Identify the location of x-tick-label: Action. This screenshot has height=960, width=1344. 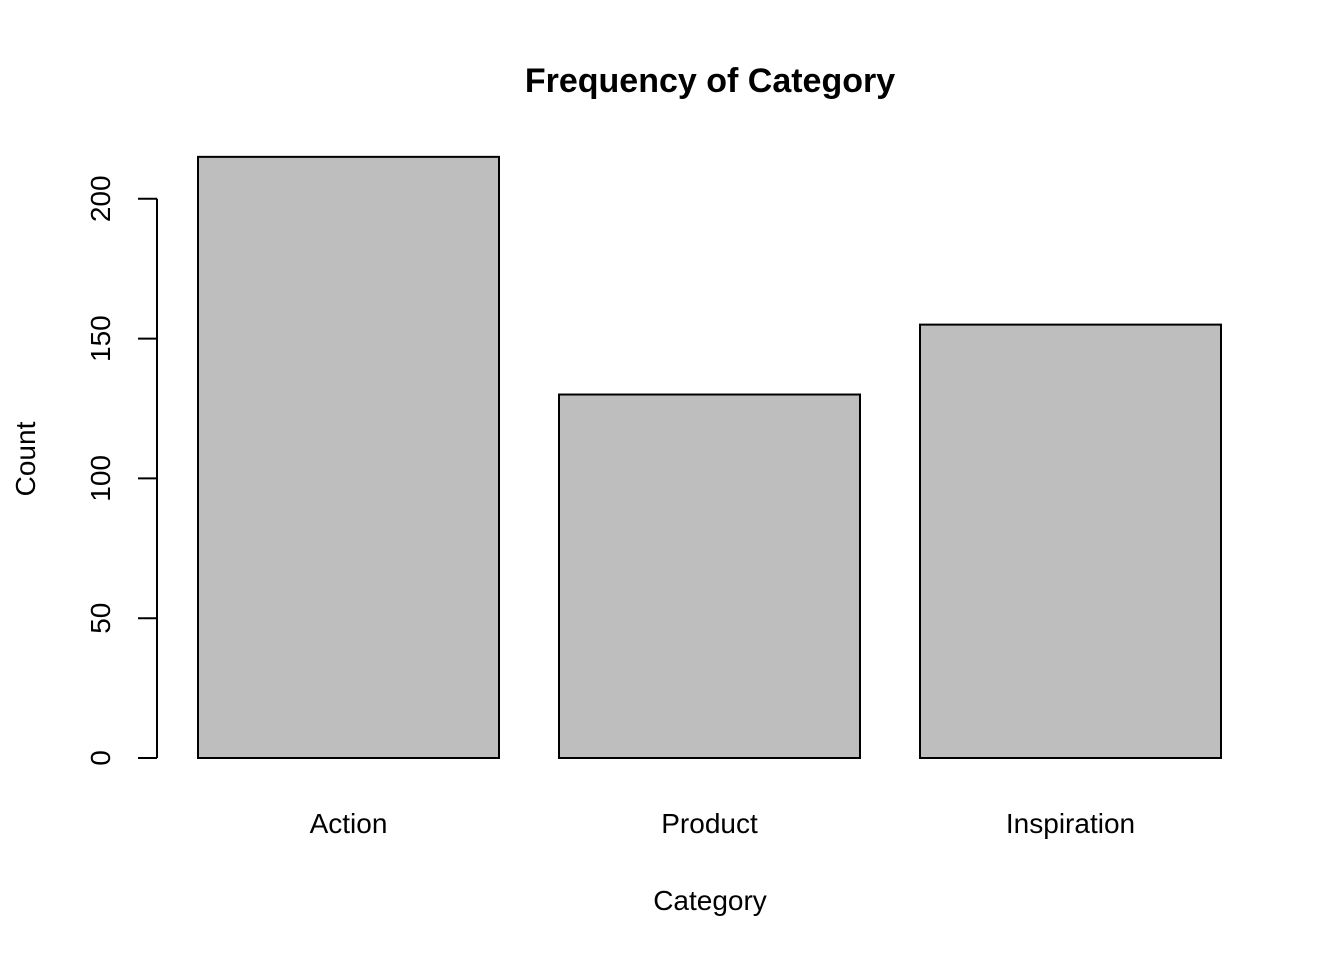
(349, 823).